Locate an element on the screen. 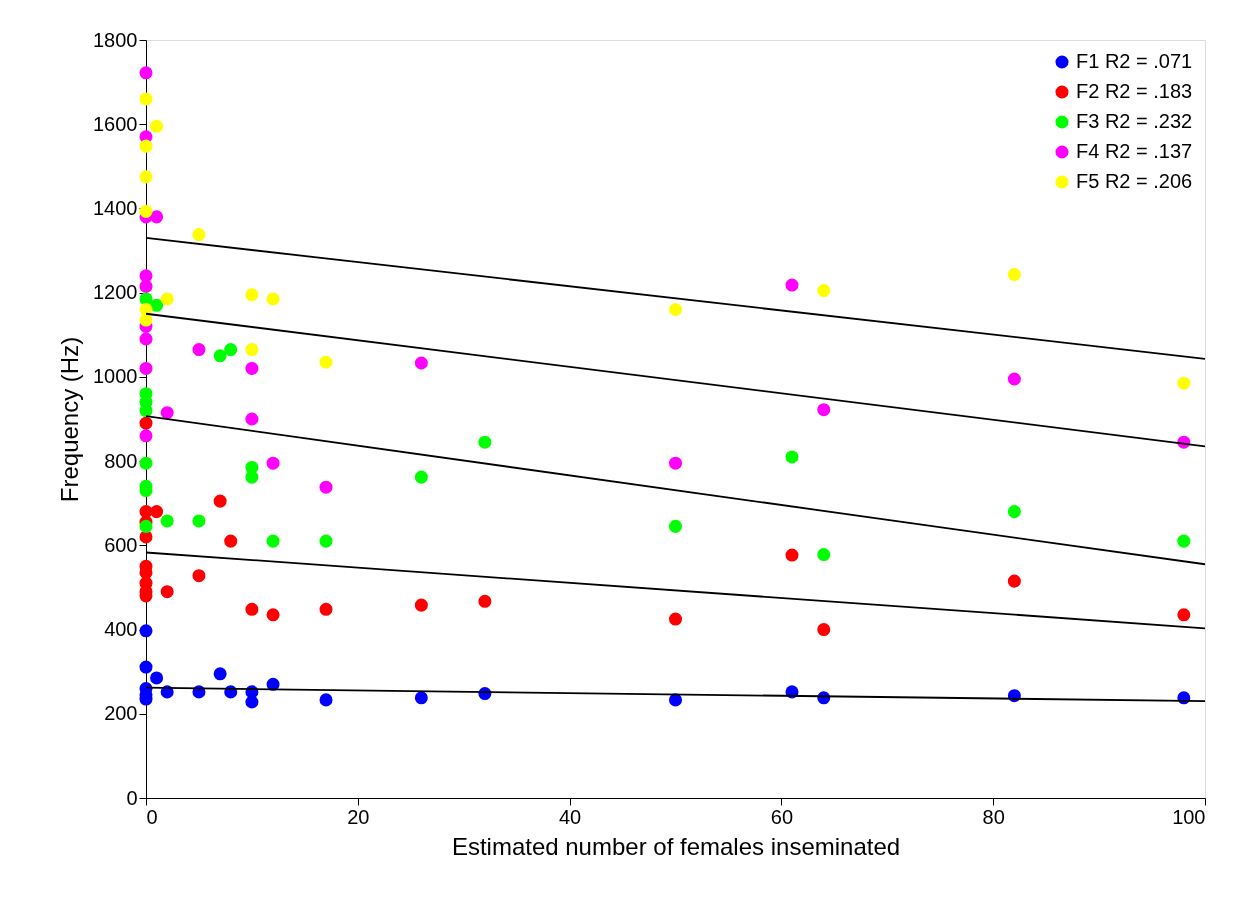 The image size is (1234, 903). legend-label: F5 R2 = .206 is located at coordinates (1134, 181).